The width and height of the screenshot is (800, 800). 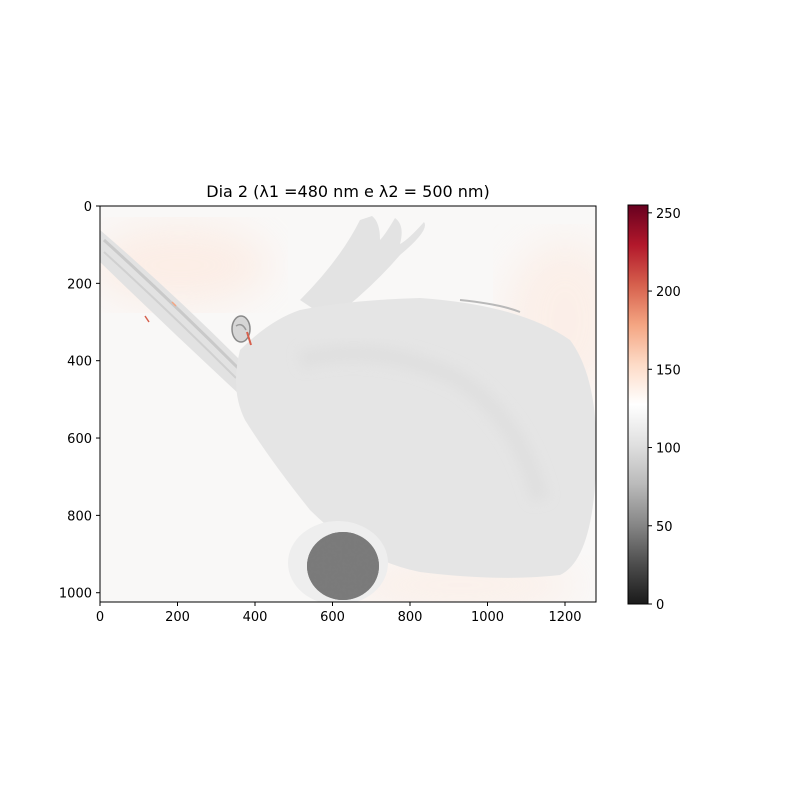 I want to click on colorbar-tick-label: 200, so click(x=668, y=292).